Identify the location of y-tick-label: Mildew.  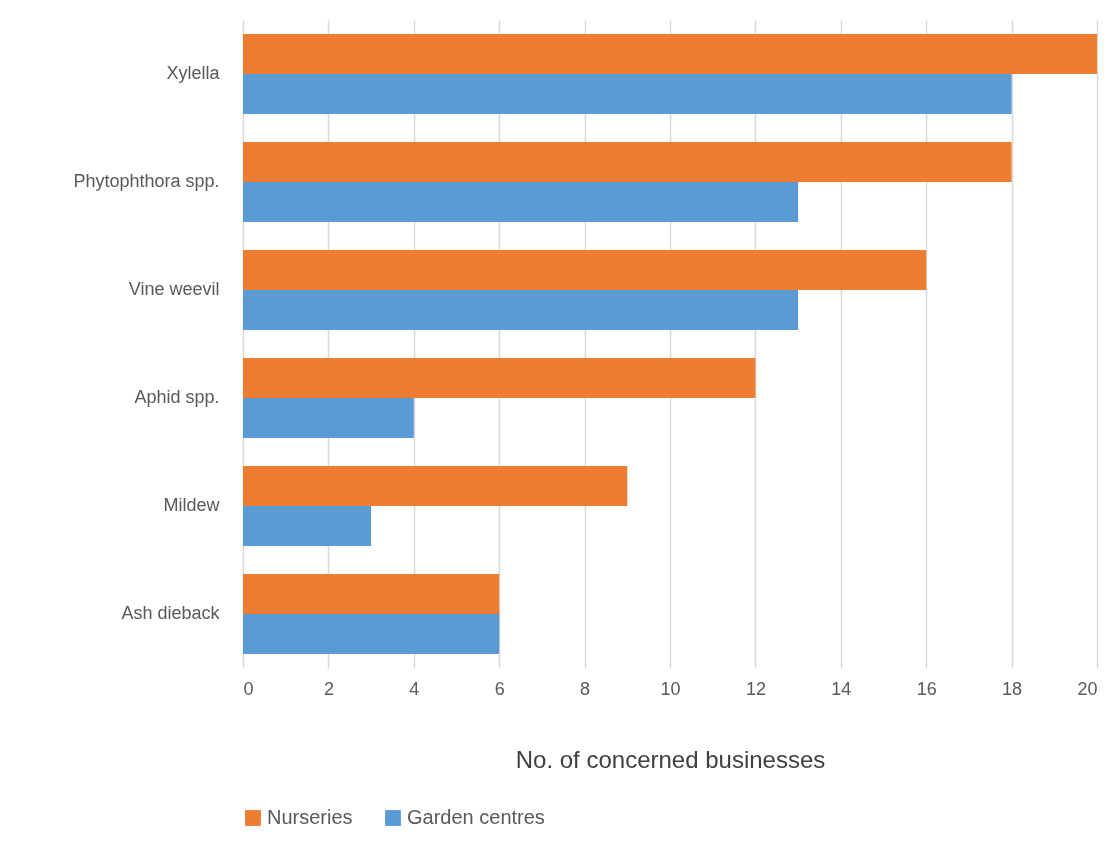
(192, 505).